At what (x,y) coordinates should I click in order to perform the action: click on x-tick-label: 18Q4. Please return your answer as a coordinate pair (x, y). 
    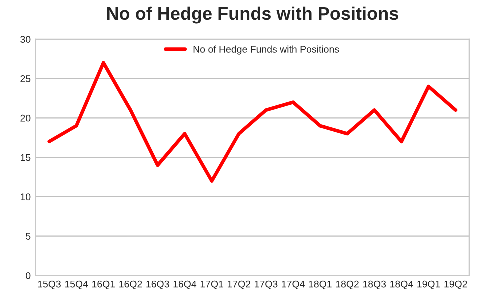
    Looking at the image, I should click on (402, 285).